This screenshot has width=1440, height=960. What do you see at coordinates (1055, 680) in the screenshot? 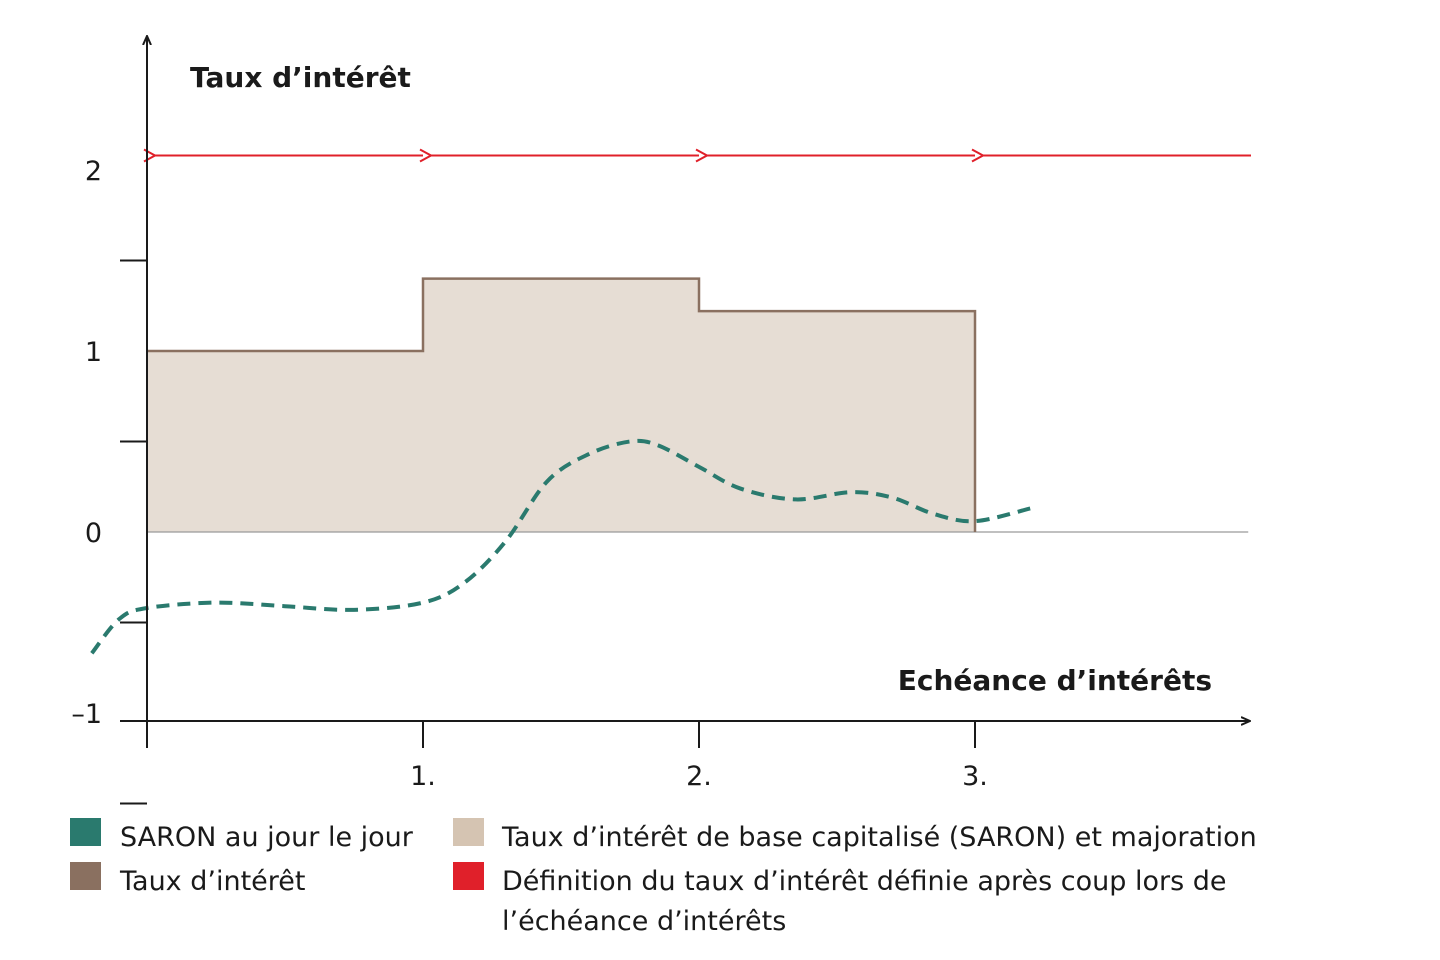
I see `x-axis-title: Echéance d’intérêts` at bounding box center [1055, 680].